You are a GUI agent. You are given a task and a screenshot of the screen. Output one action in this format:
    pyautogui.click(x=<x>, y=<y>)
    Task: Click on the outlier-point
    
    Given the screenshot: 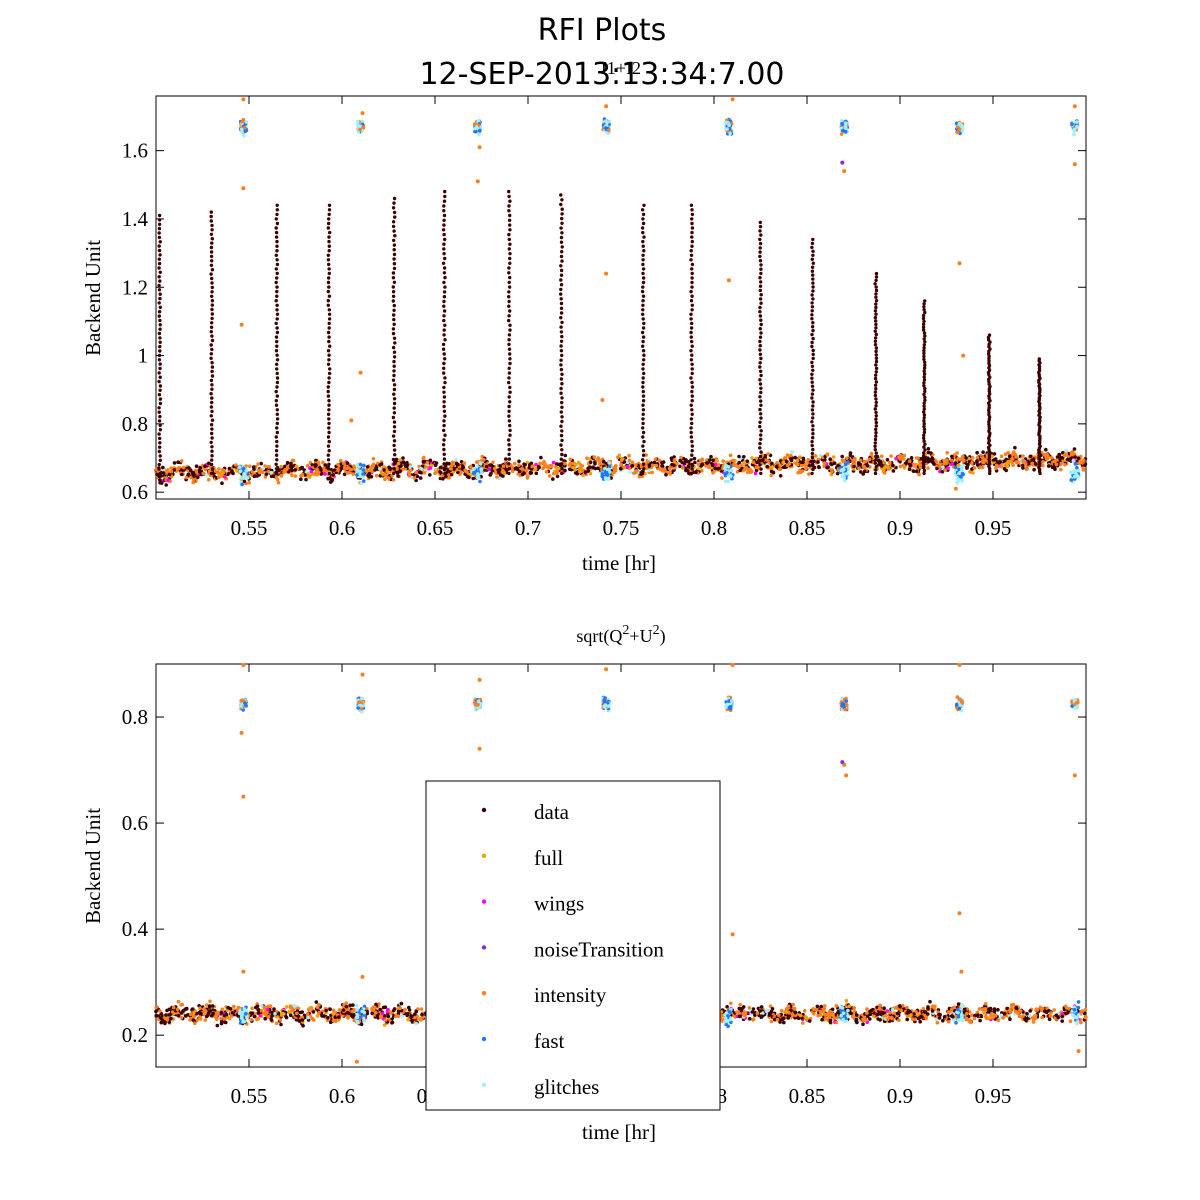 What is the action you would take?
    pyautogui.click(x=963, y=355)
    